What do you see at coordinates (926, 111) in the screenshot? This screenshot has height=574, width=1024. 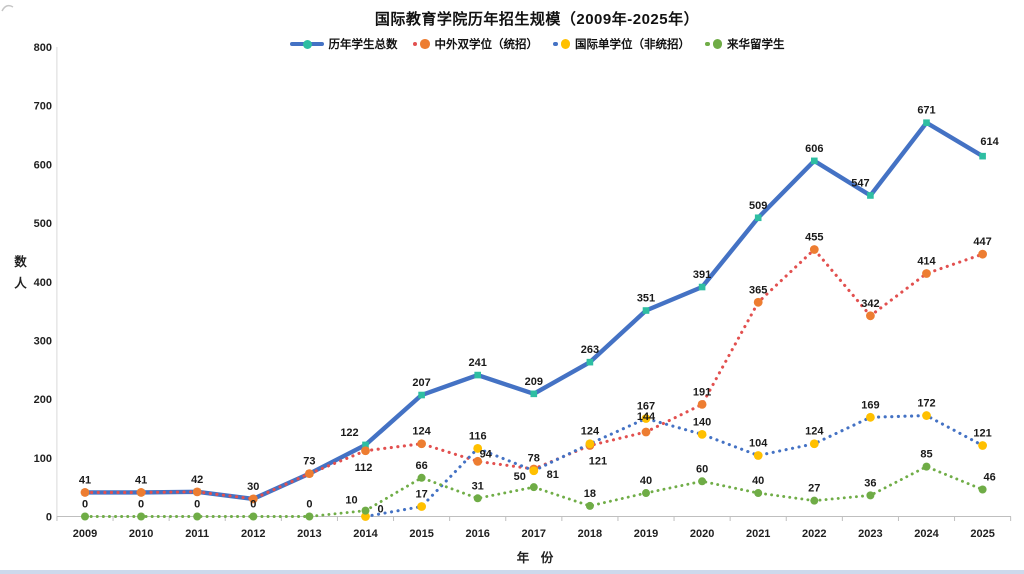 I see `data-label: 671` at bounding box center [926, 111].